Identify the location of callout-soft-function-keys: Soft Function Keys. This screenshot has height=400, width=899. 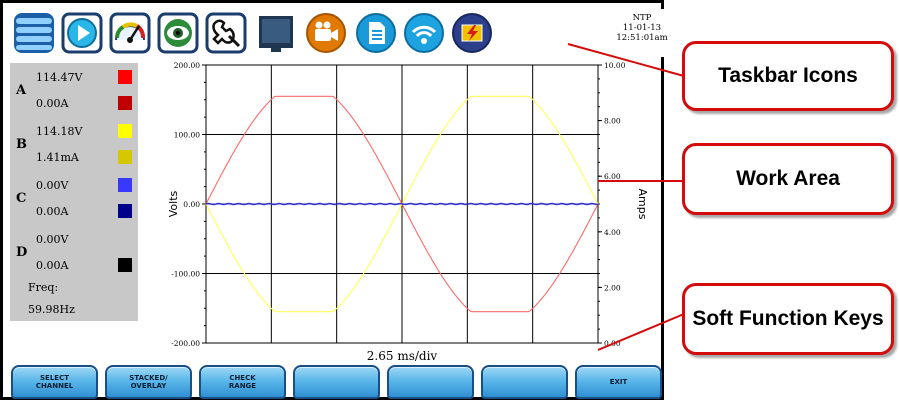
(788, 319).